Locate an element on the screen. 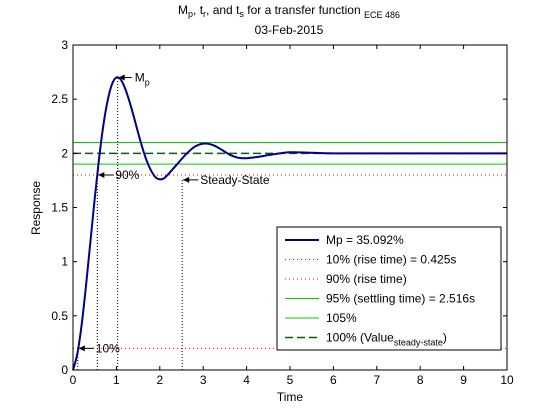 Image resolution: width=560 pixels, height=414 pixels. x-tick-label-2: 2 is located at coordinates (159, 380).